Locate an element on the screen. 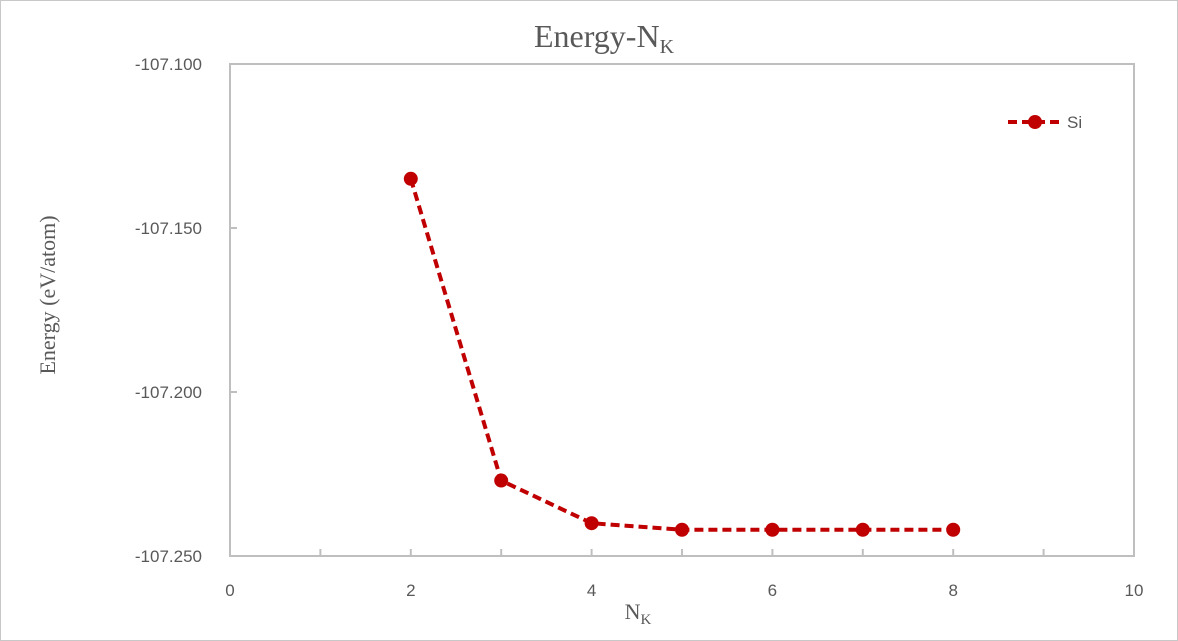 The image size is (1178, 641). x-tick-label: 2 is located at coordinates (410, 590).